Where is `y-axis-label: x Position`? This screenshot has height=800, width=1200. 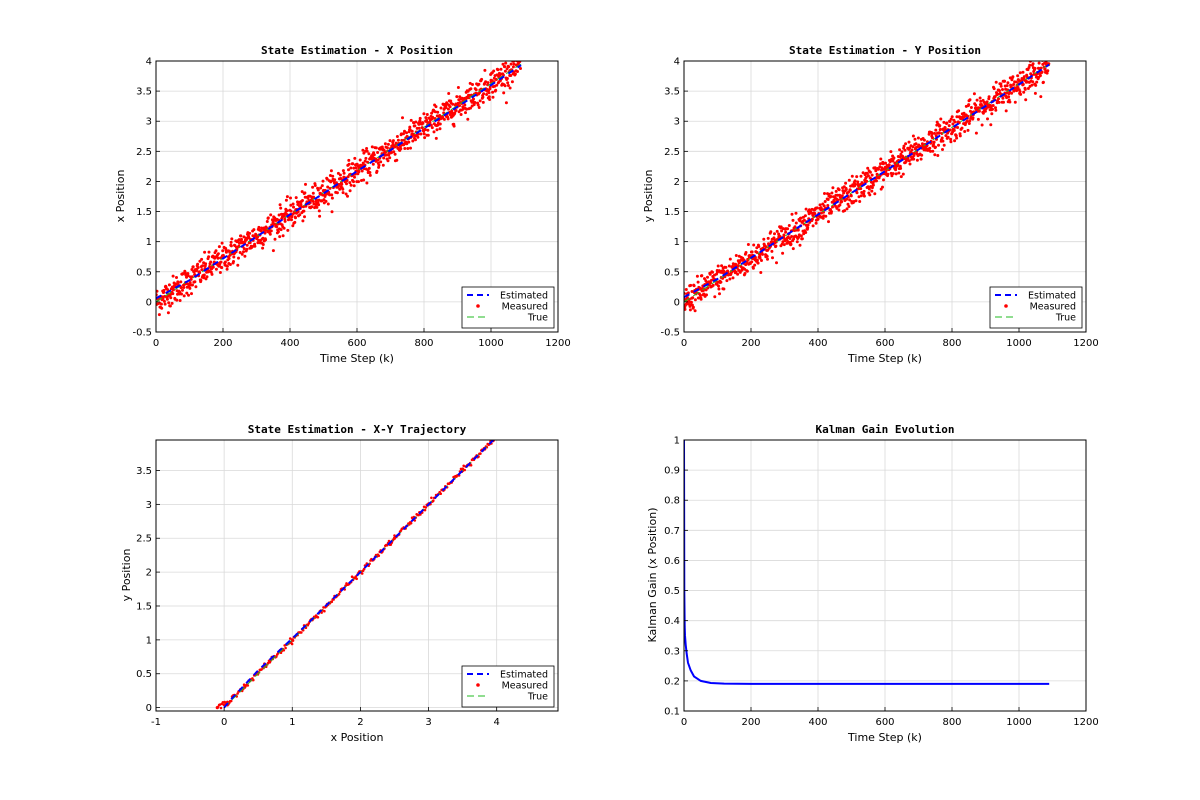
y-axis-label: x Position is located at coordinates (120, 196).